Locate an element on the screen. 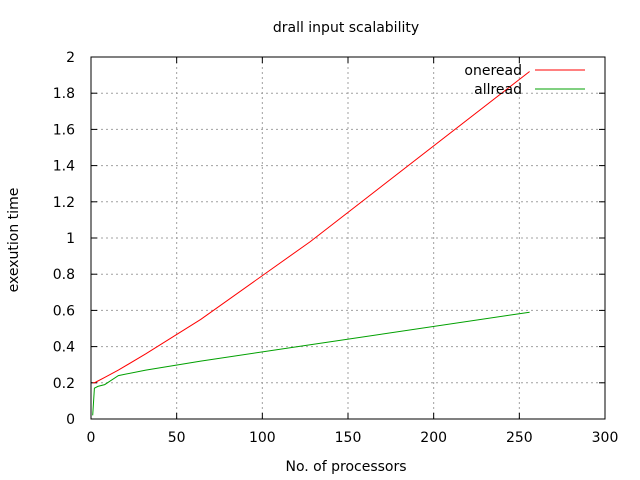 Image resolution: width=640 pixels, height=480 pixels. y-axis-label: exexution time is located at coordinates (14, 240).